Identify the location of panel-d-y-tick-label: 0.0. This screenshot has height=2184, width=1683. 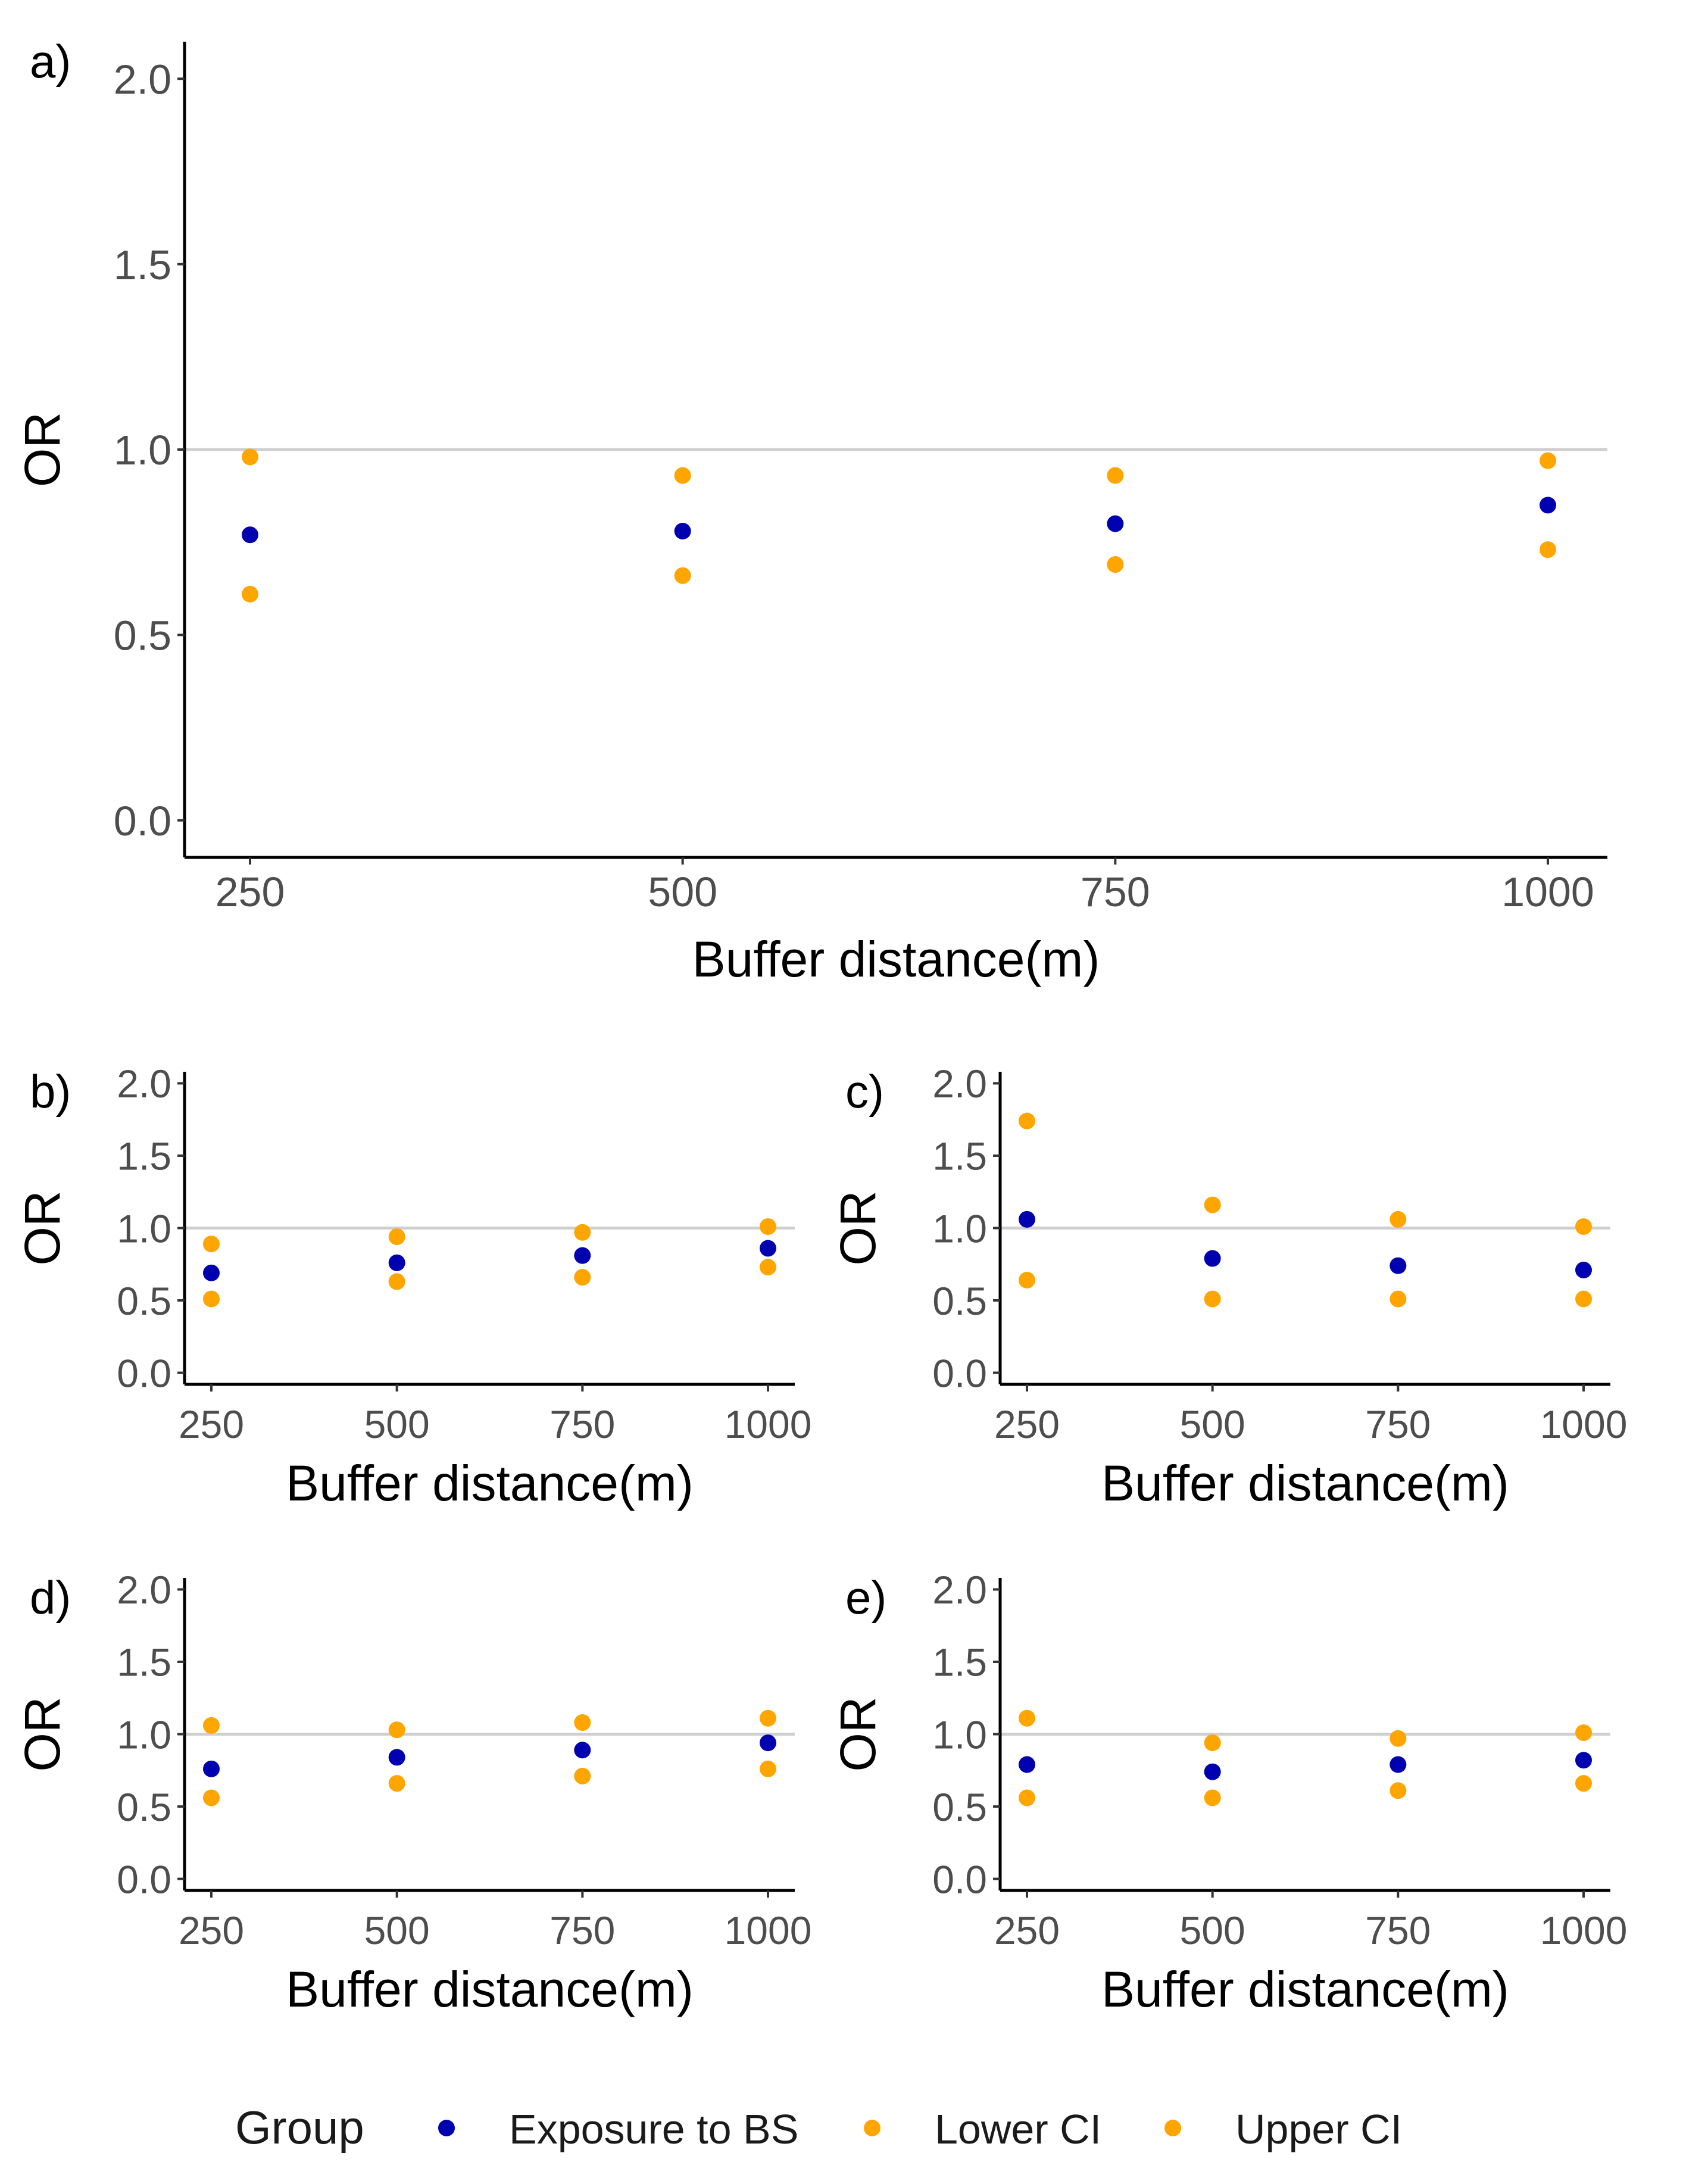
(144, 1879).